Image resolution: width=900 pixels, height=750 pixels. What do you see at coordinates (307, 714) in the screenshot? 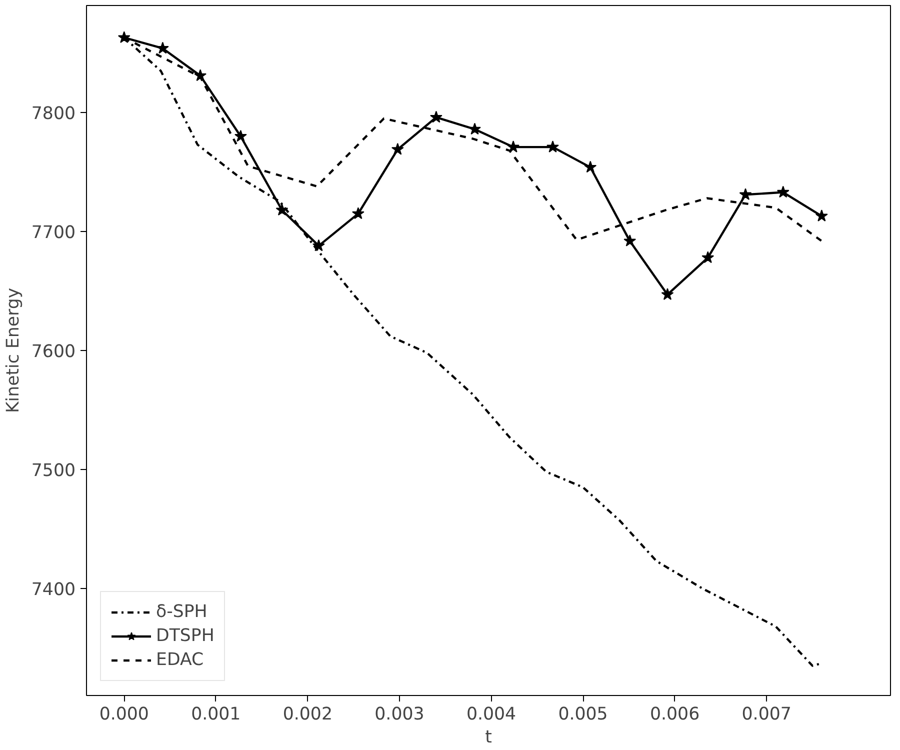
I see `x-tick-label: 0.002` at bounding box center [307, 714].